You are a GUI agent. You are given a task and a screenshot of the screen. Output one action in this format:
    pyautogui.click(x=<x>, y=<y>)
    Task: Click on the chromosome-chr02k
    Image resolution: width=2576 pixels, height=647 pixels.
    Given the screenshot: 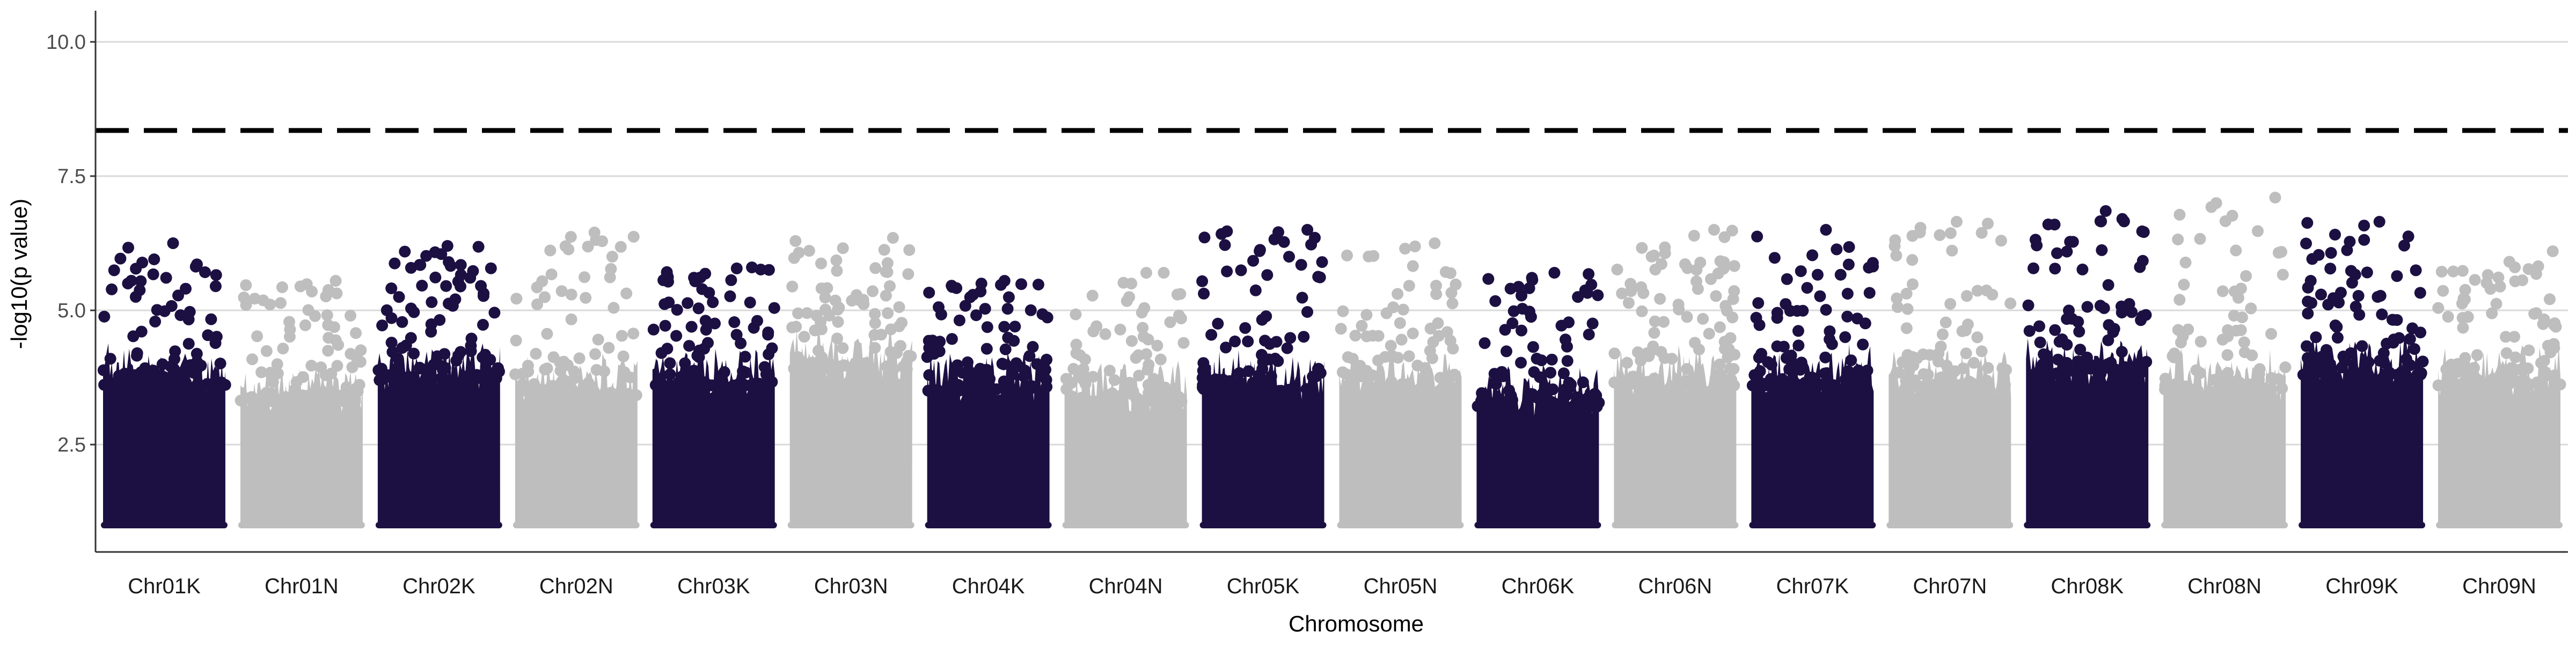 What is the action you would take?
    pyautogui.click(x=438, y=384)
    